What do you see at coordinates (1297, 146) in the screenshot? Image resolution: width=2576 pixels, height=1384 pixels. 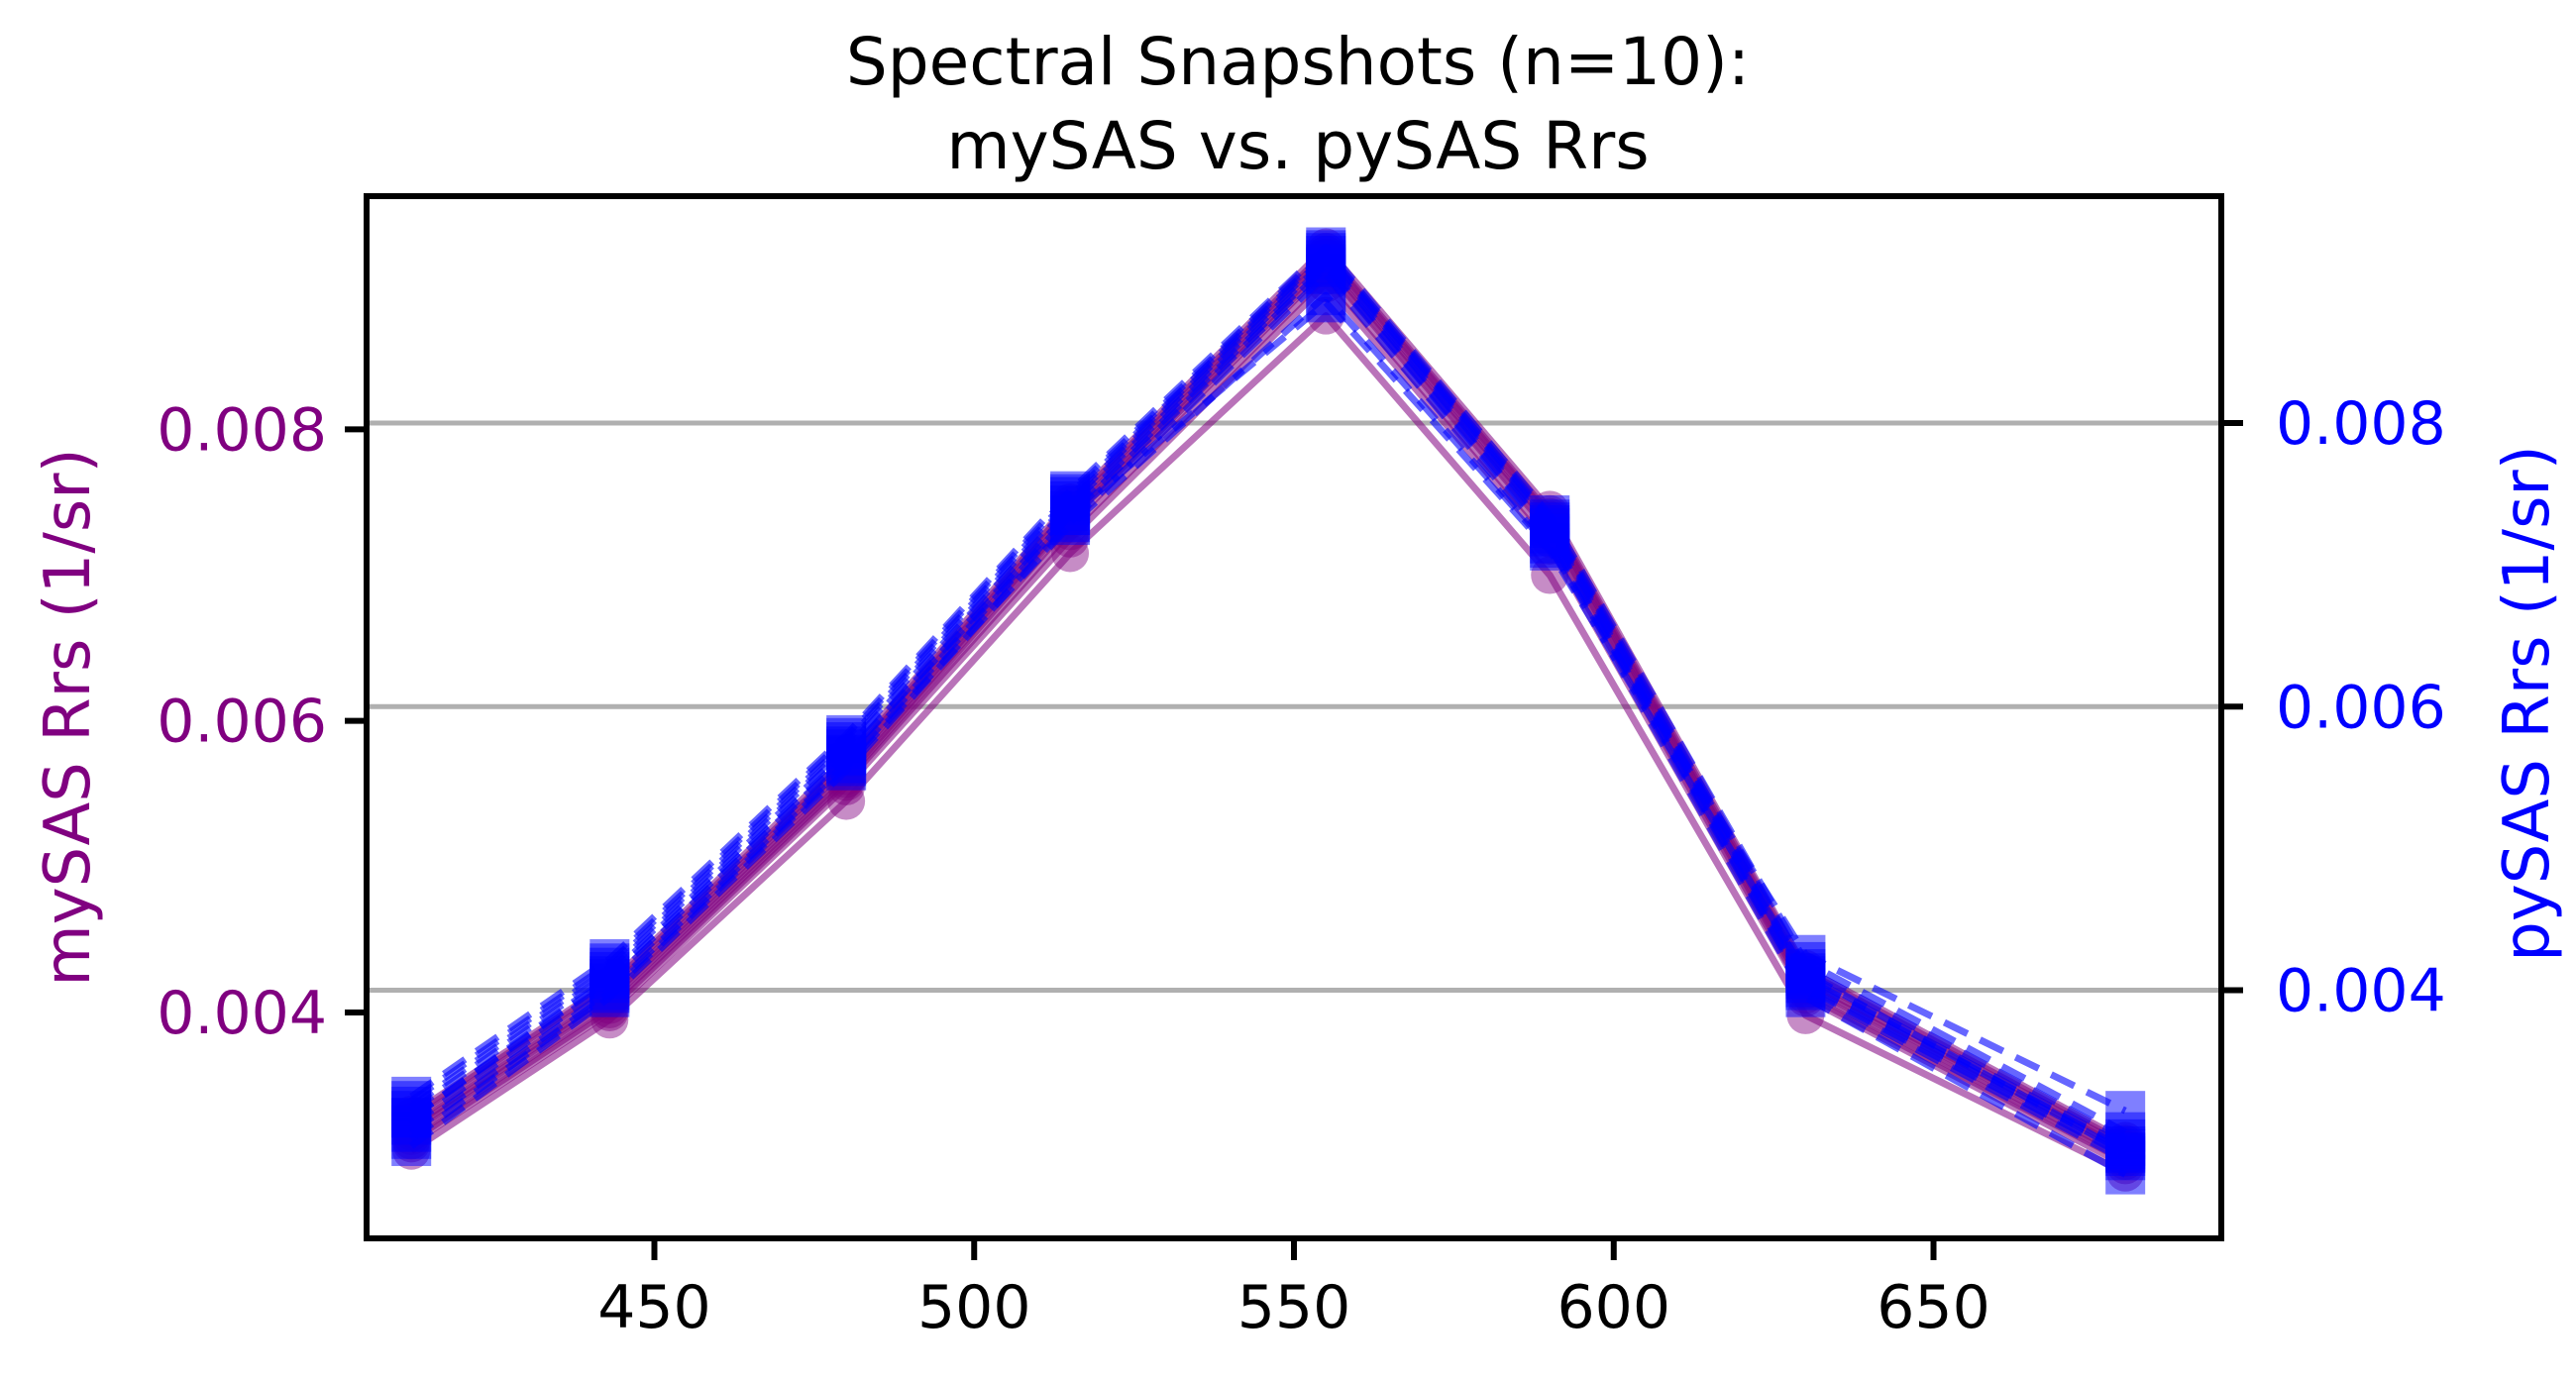 I see `chart-title-line2: mySAS vs. pySAS Rrs` at bounding box center [1297, 146].